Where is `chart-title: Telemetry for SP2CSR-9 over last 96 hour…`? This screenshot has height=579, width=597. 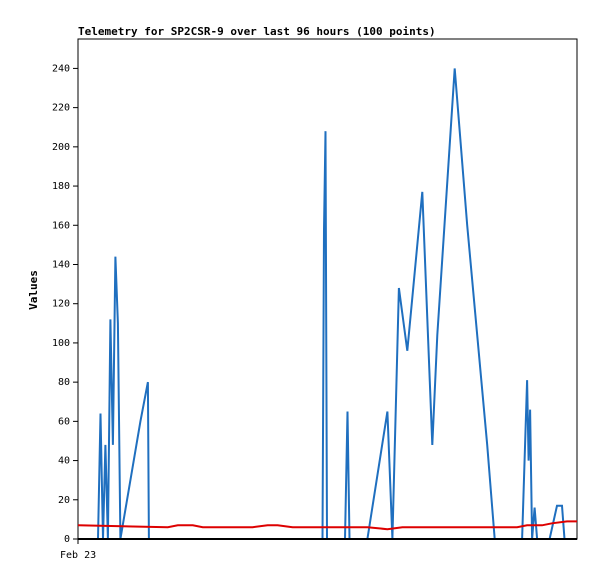
chart-title: Telemetry for SP2CSR-9 over last 96 hour… is located at coordinates (257, 31).